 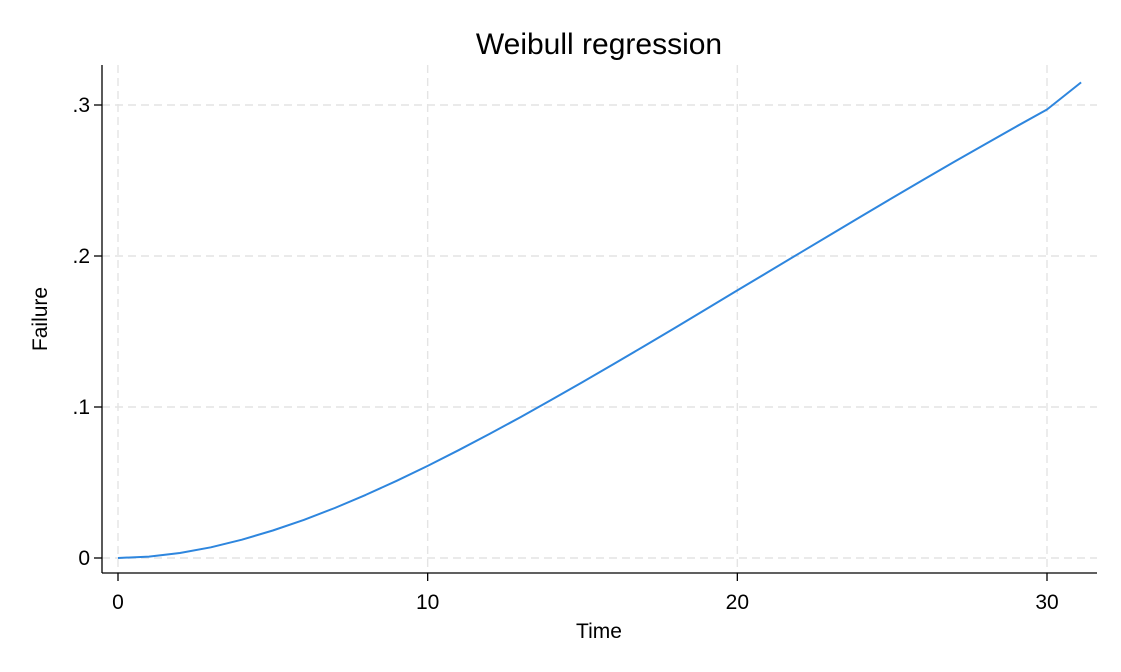 What do you see at coordinates (118, 602) in the screenshot?
I see `x-tick-label-0: 0` at bounding box center [118, 602].